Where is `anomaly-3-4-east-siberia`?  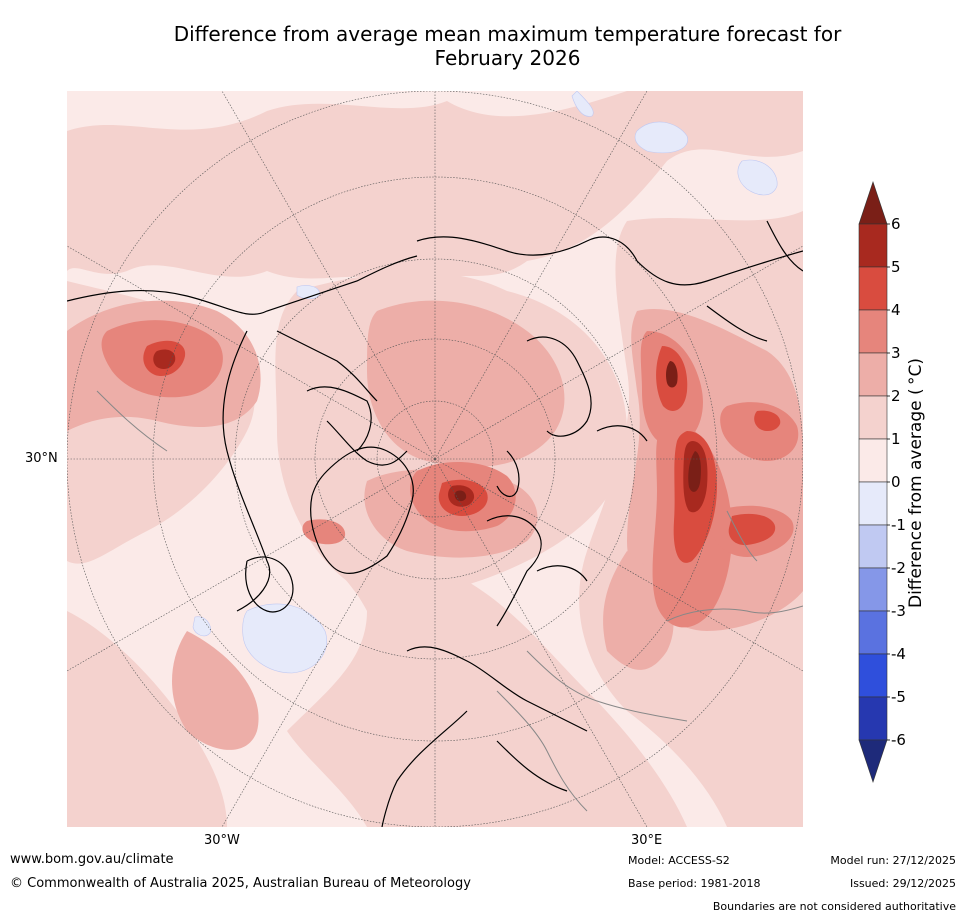 anomaly-3-4-east-siberia is located at coordinates (759, 431).